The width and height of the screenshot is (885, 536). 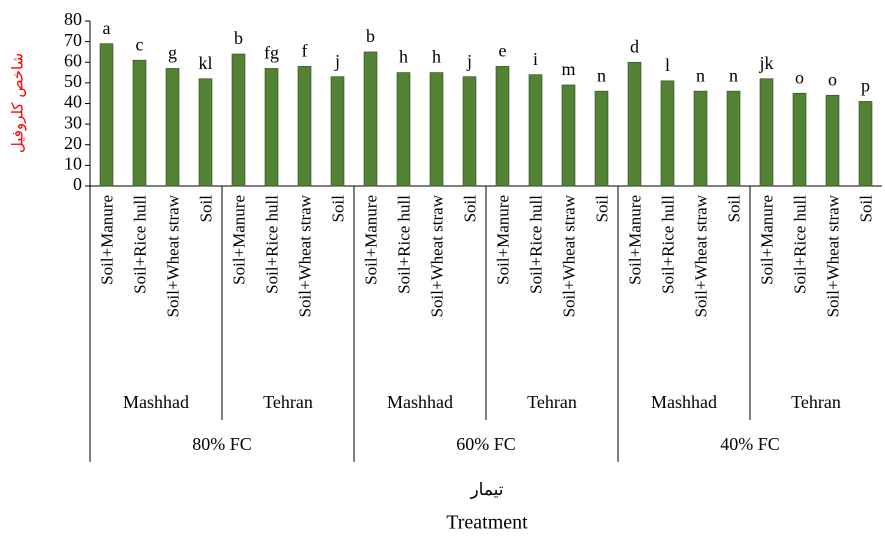 I want to click on y-tick-label: 40, so click(x=73, y=102).